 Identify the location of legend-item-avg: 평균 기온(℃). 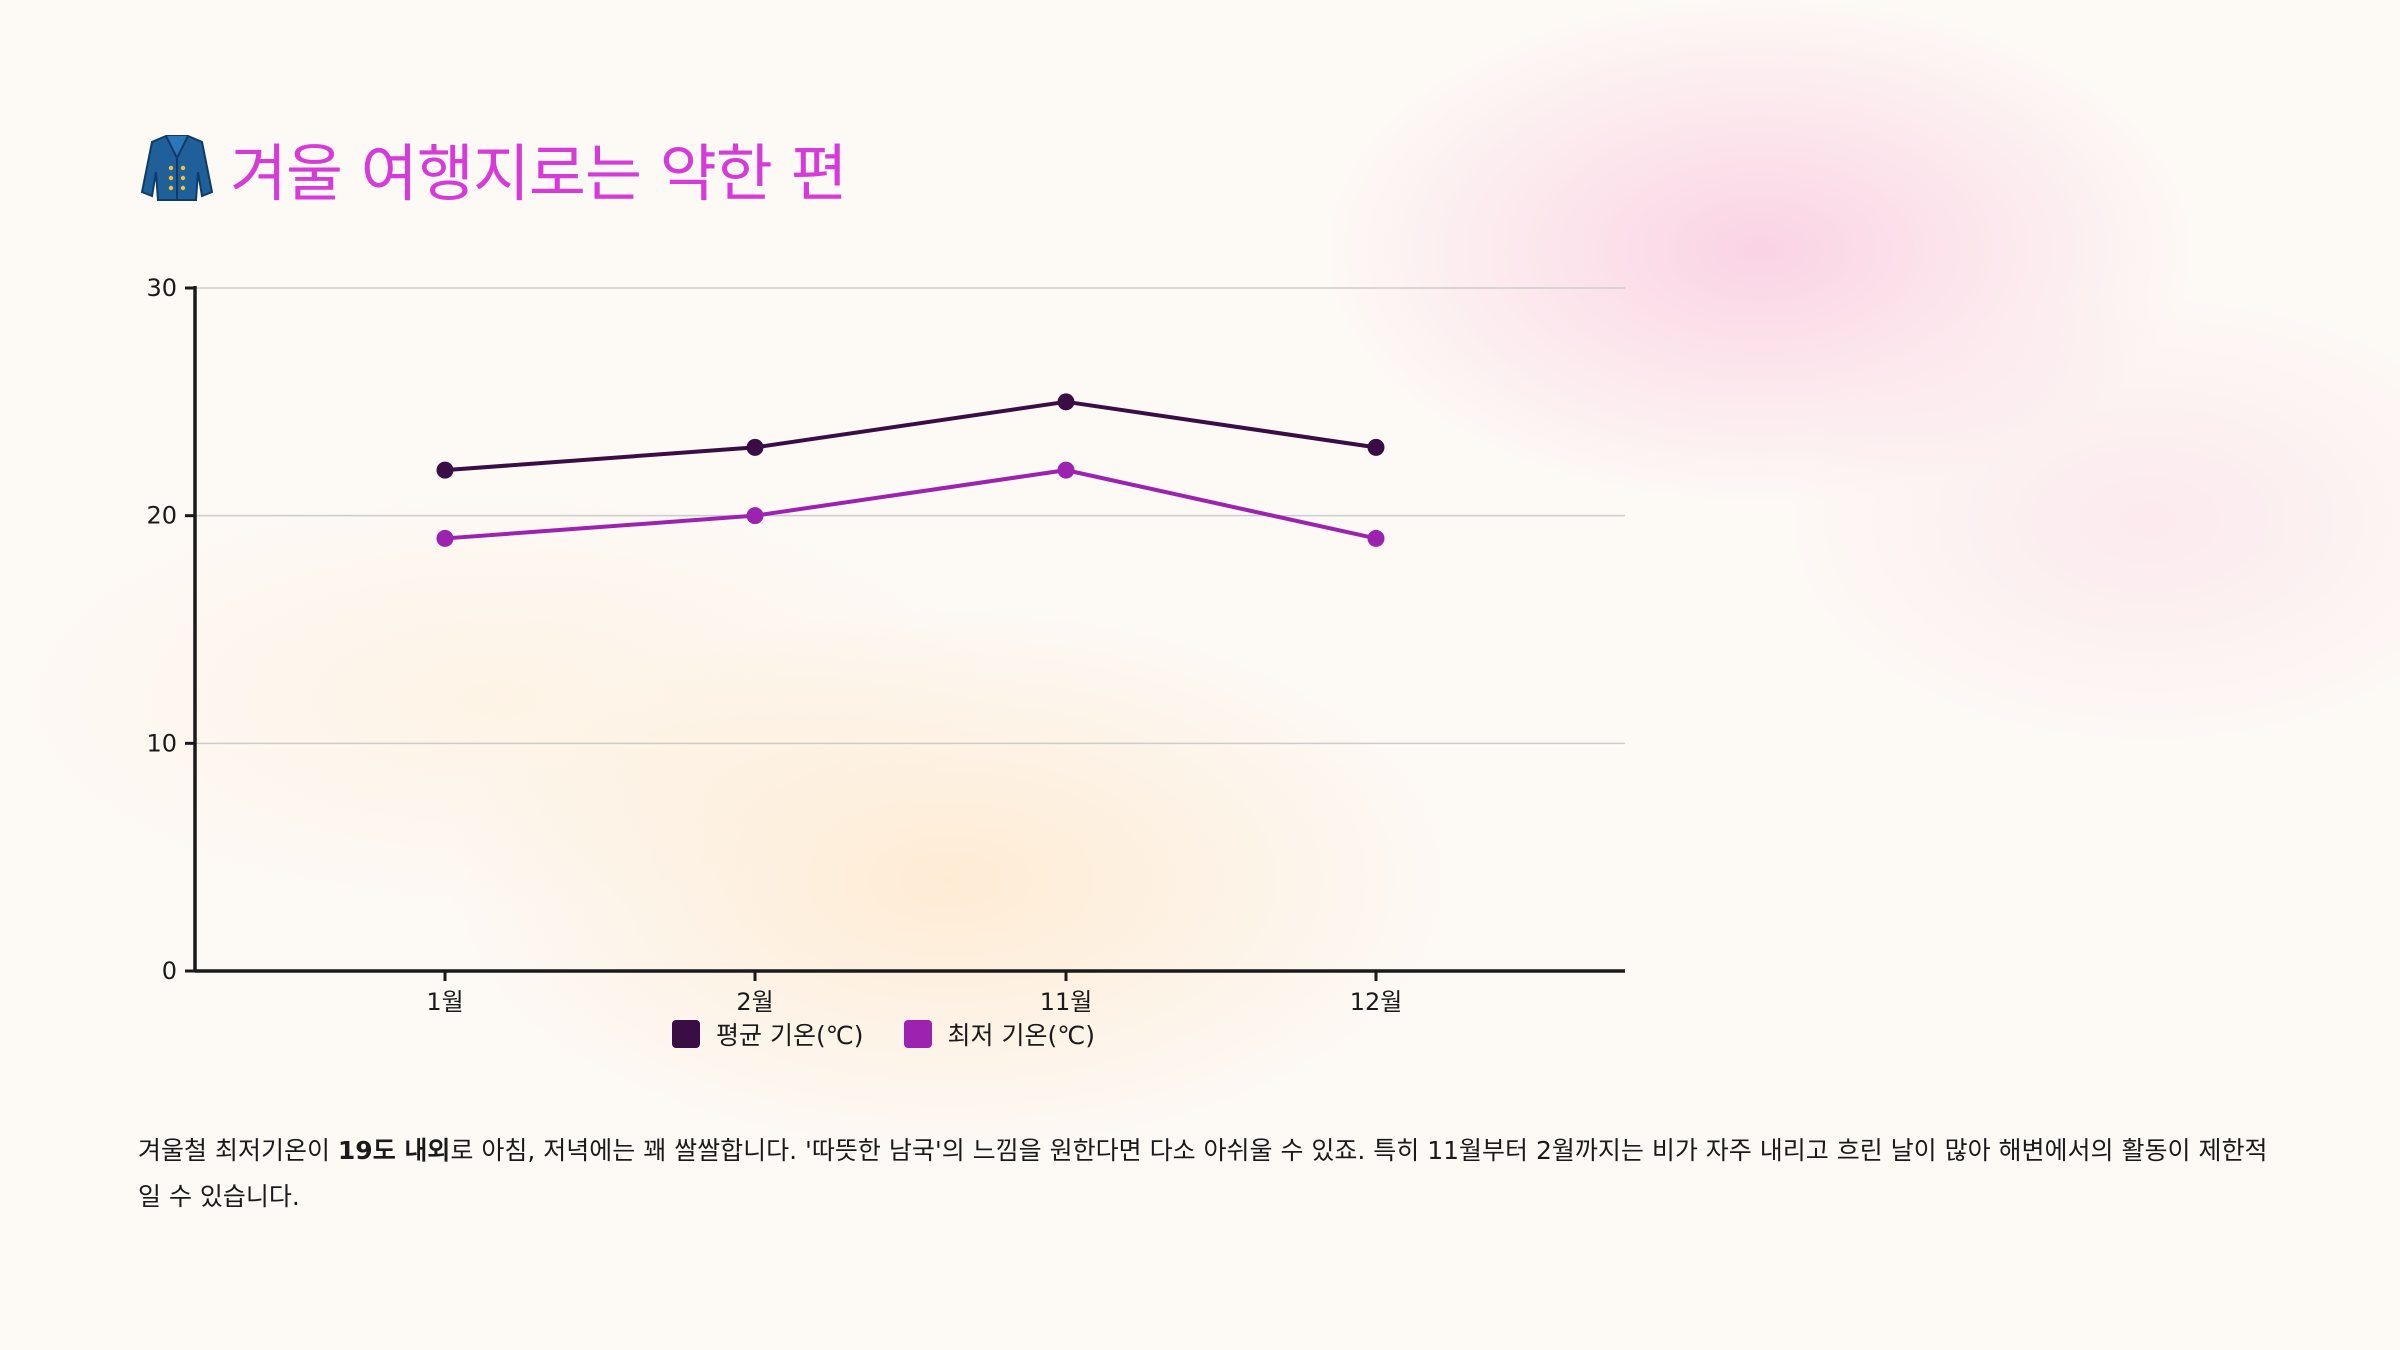
(768, 1034).